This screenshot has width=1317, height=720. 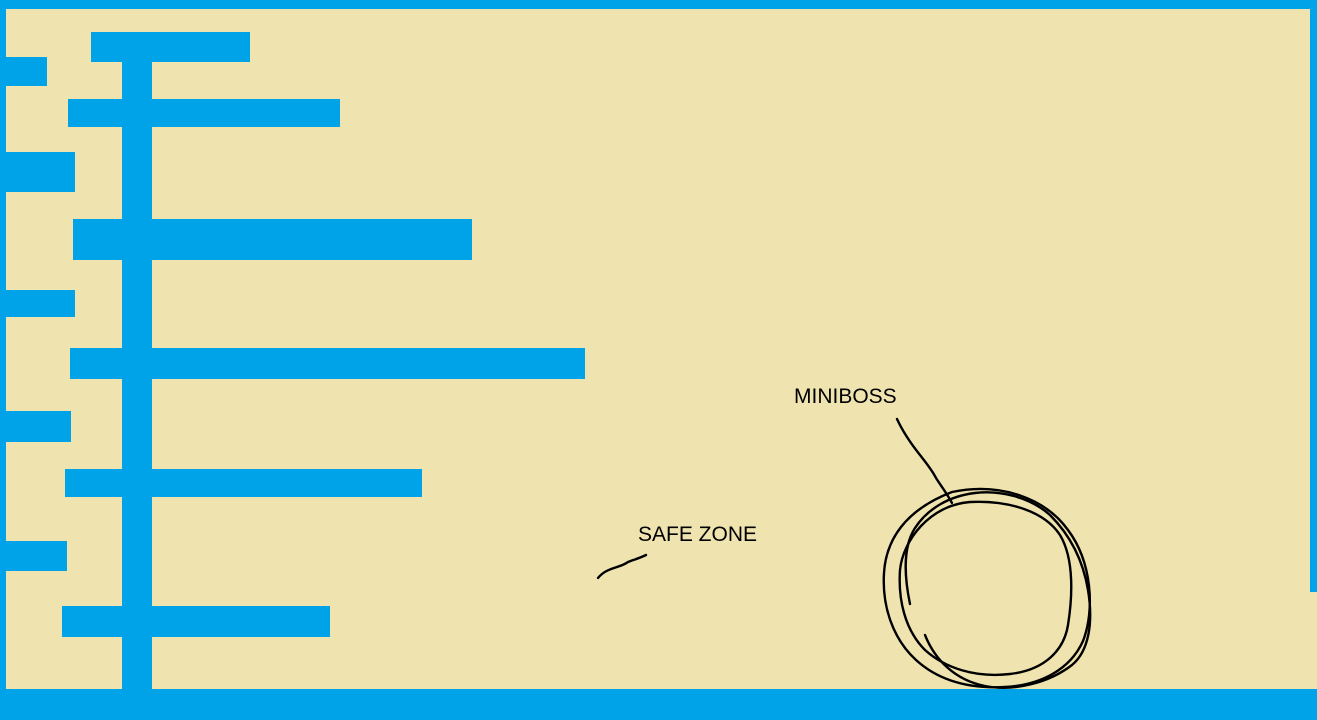 I want to click on right-wall, so click(x=1313, y=296).